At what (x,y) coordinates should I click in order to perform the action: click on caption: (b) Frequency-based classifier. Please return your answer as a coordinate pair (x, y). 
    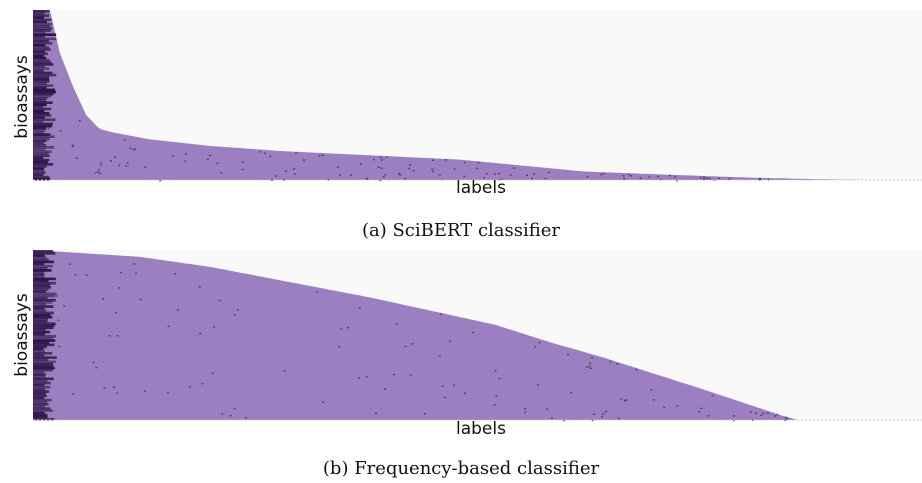
    Looking at the image, I should click on (461, 468).